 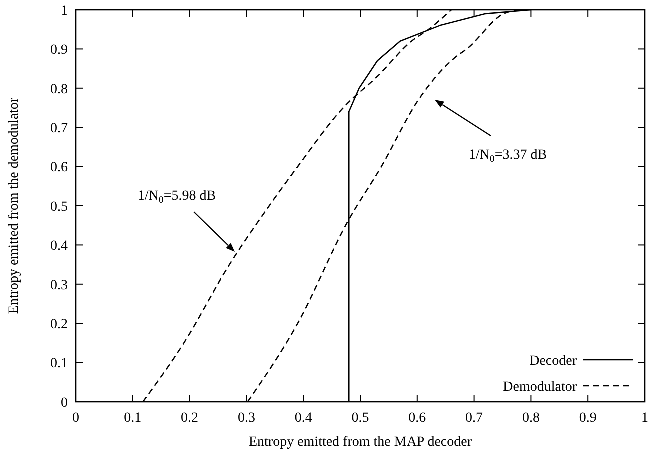 What do you see at coordinates (76, 418) in the screenshot?
I see `x-tick-label: 0` at bounding box center [76, 418].